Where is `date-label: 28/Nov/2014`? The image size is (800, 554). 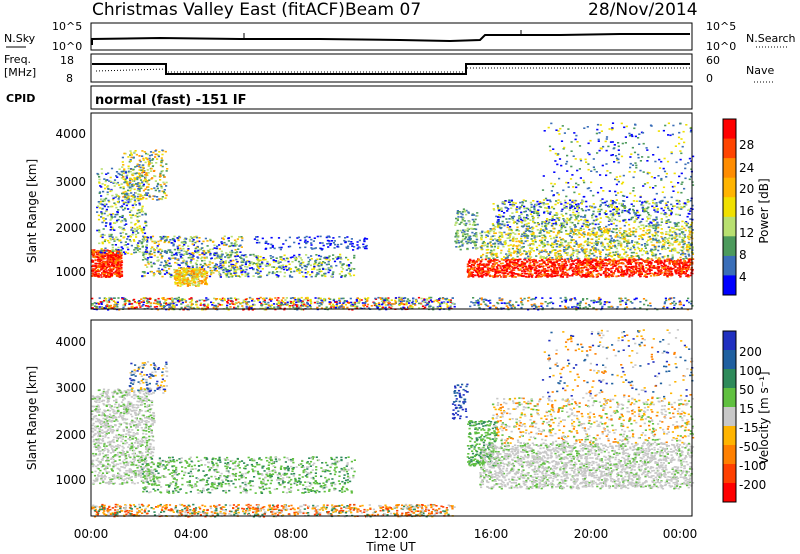 date-label: 28/Nov/2014 is located at coordinates (643, 10).